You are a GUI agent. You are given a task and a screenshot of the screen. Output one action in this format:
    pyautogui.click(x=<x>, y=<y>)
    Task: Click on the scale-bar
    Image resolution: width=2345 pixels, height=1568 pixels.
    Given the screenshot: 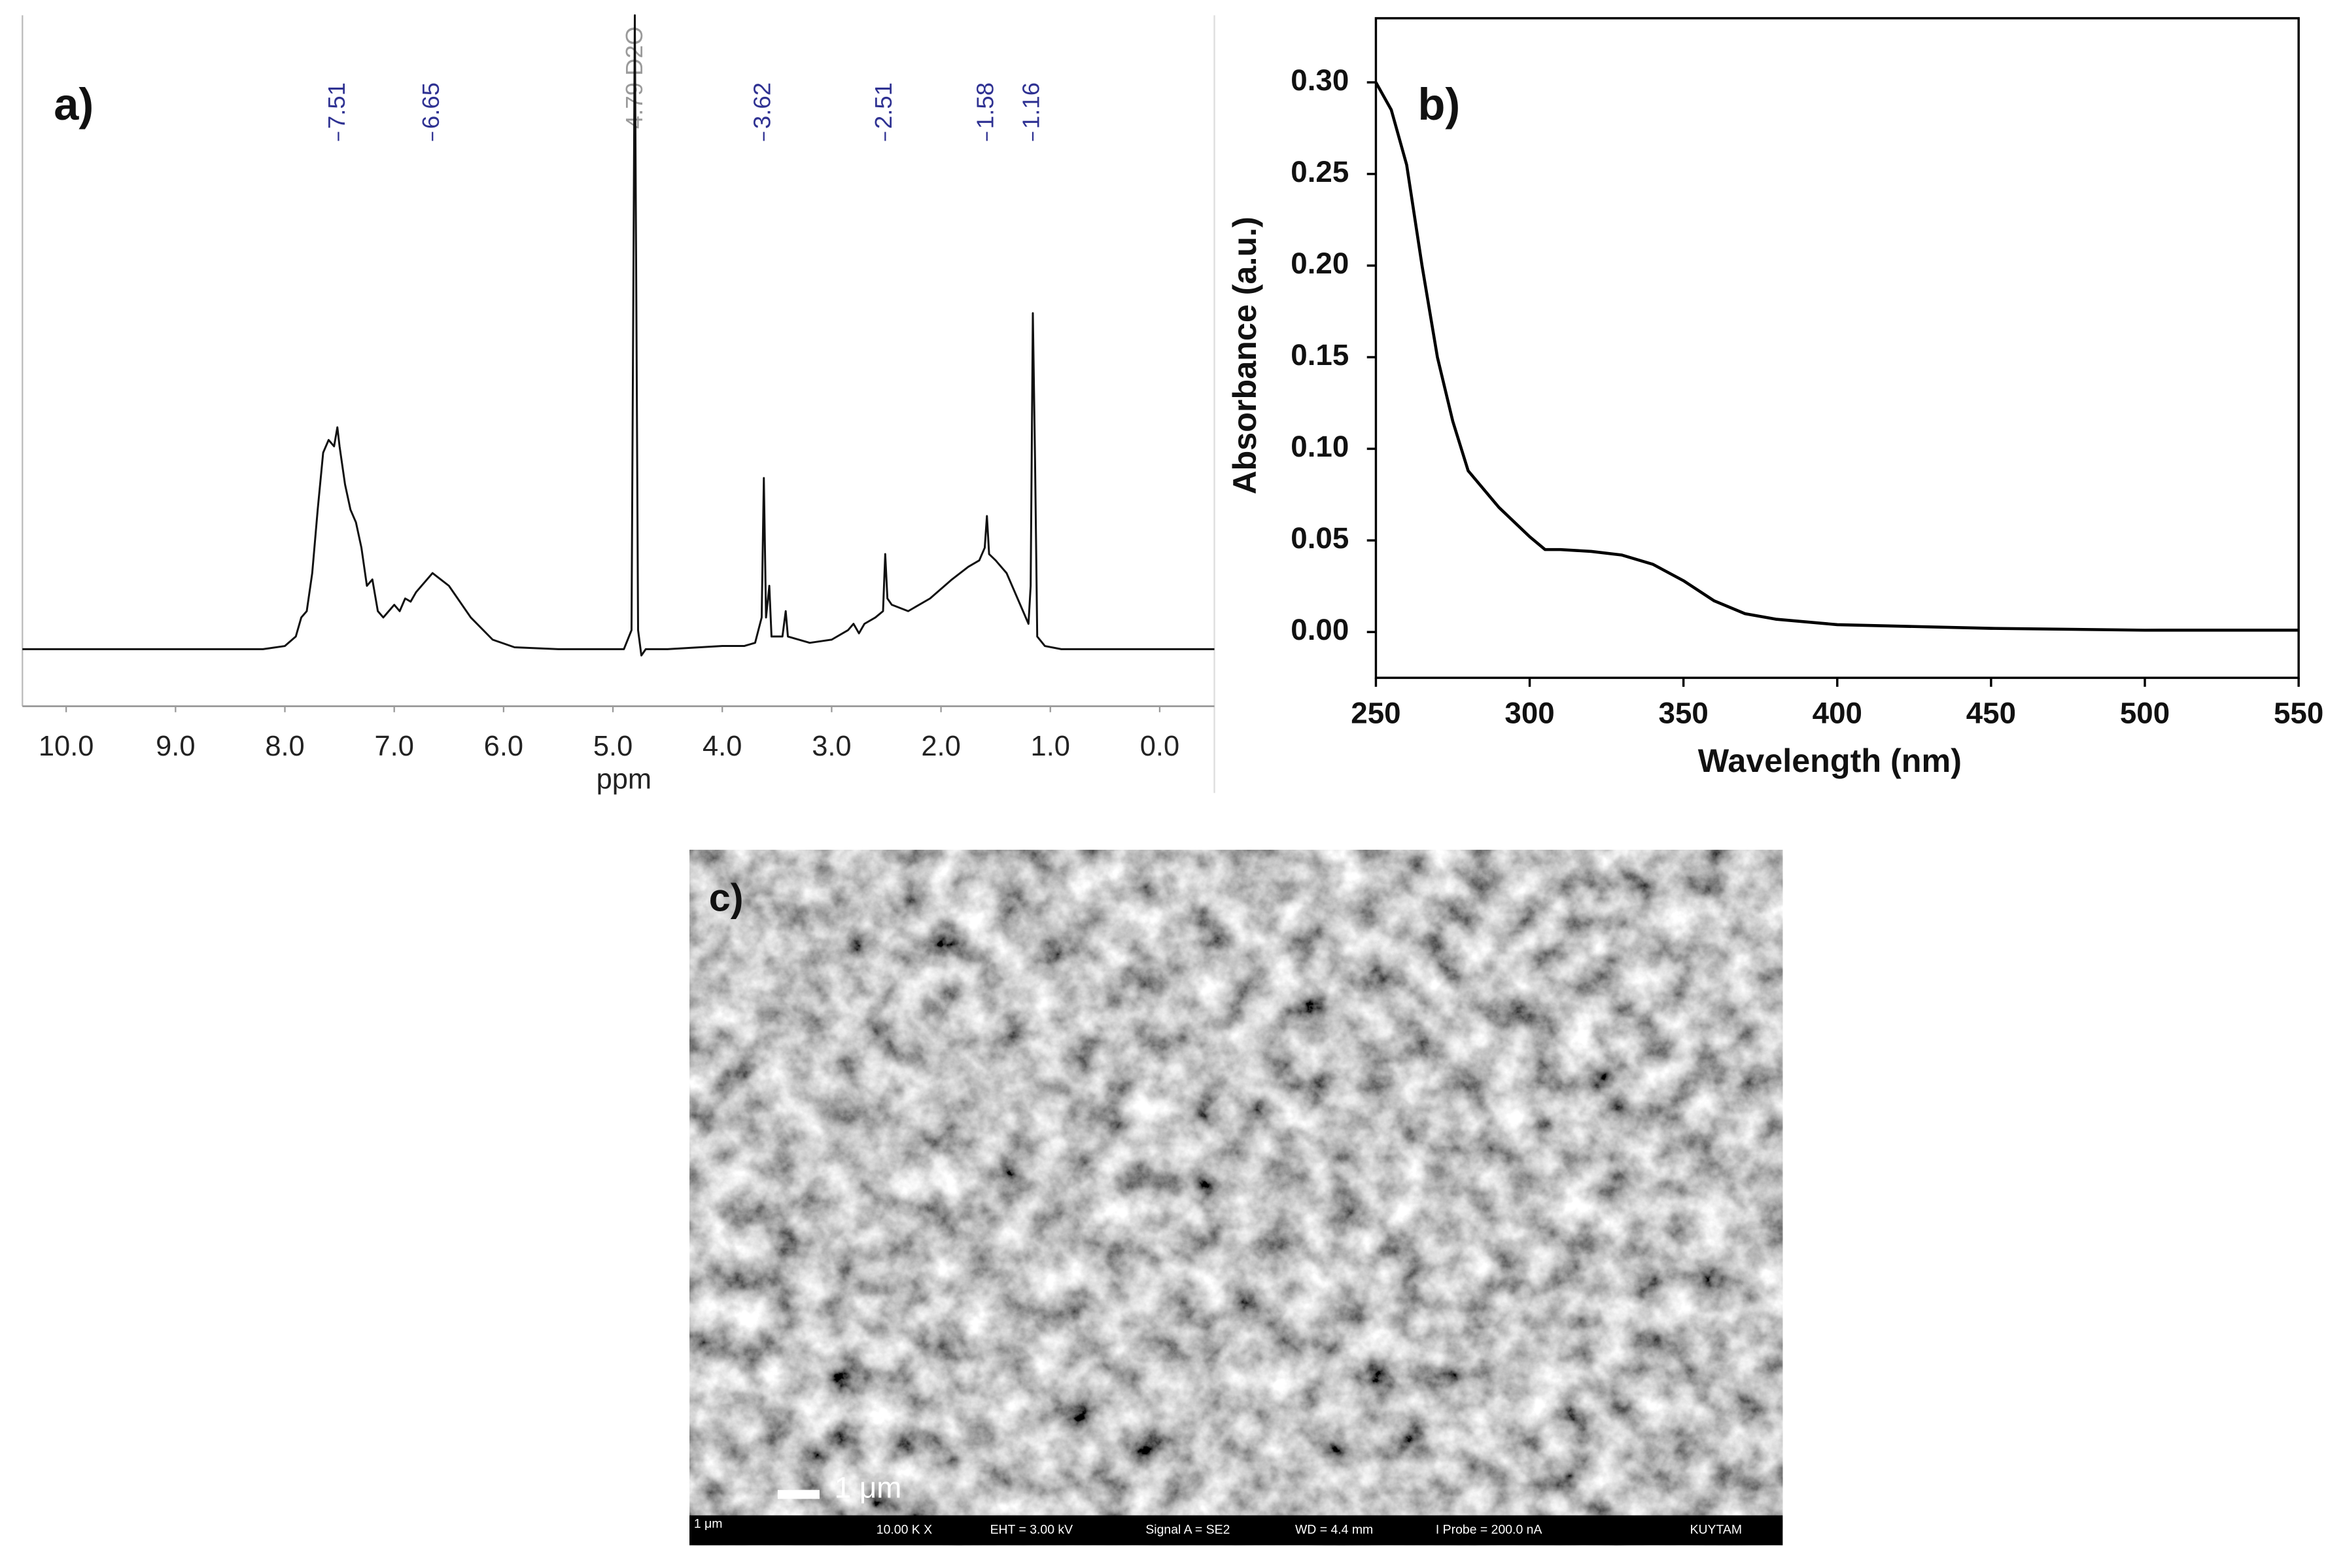 What is the action you would take?
    pyautogui.click(x=798, y=1494)
    